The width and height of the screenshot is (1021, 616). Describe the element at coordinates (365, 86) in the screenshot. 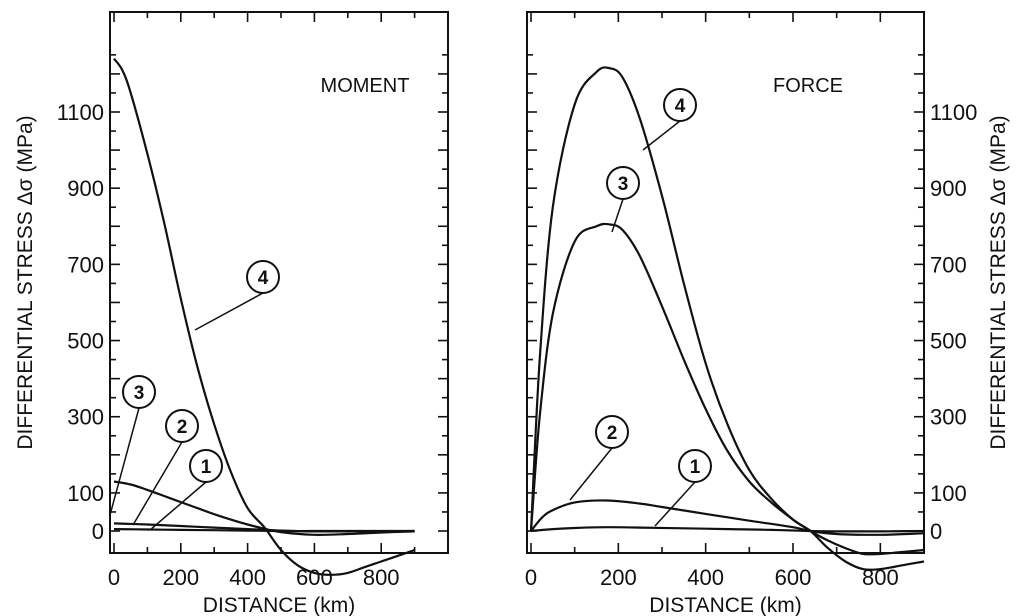

I see `panel-title: MOMENT` at that location.